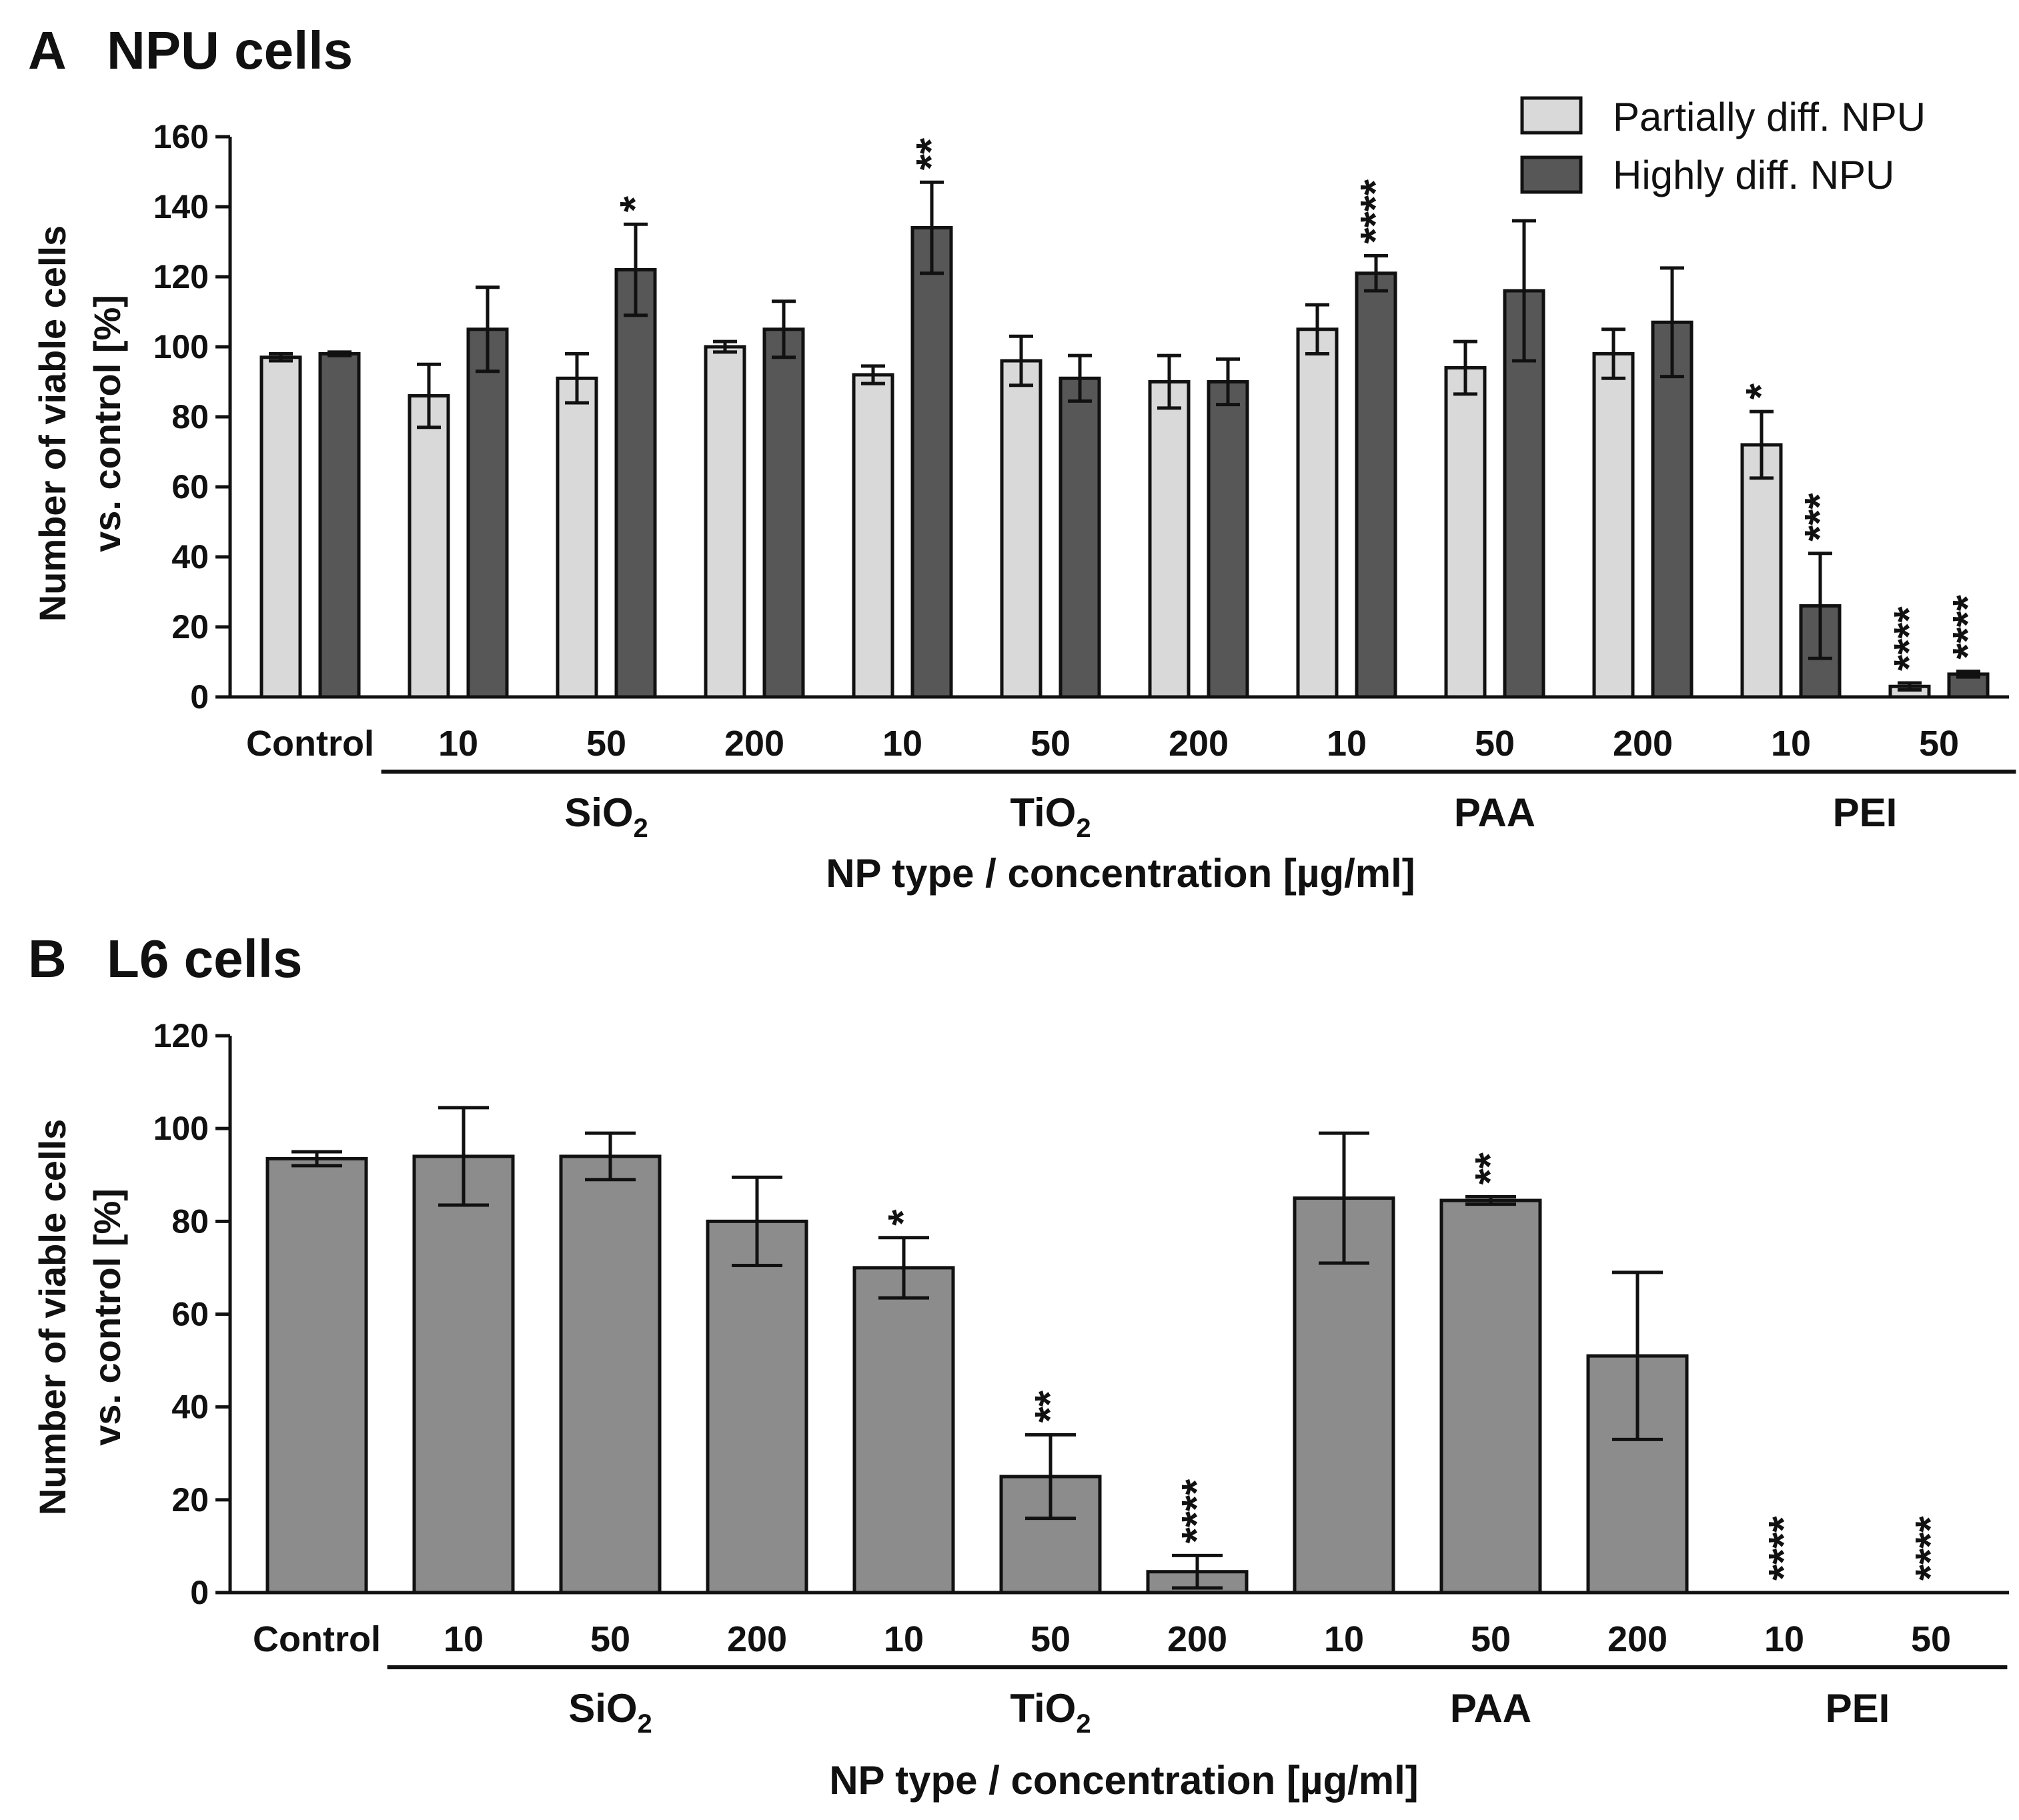 This screenshot has height=1820, width=2019. Describe the element at coordinates (47, 958) in the screenshot. I see `panel-b-letter: B` at that location.